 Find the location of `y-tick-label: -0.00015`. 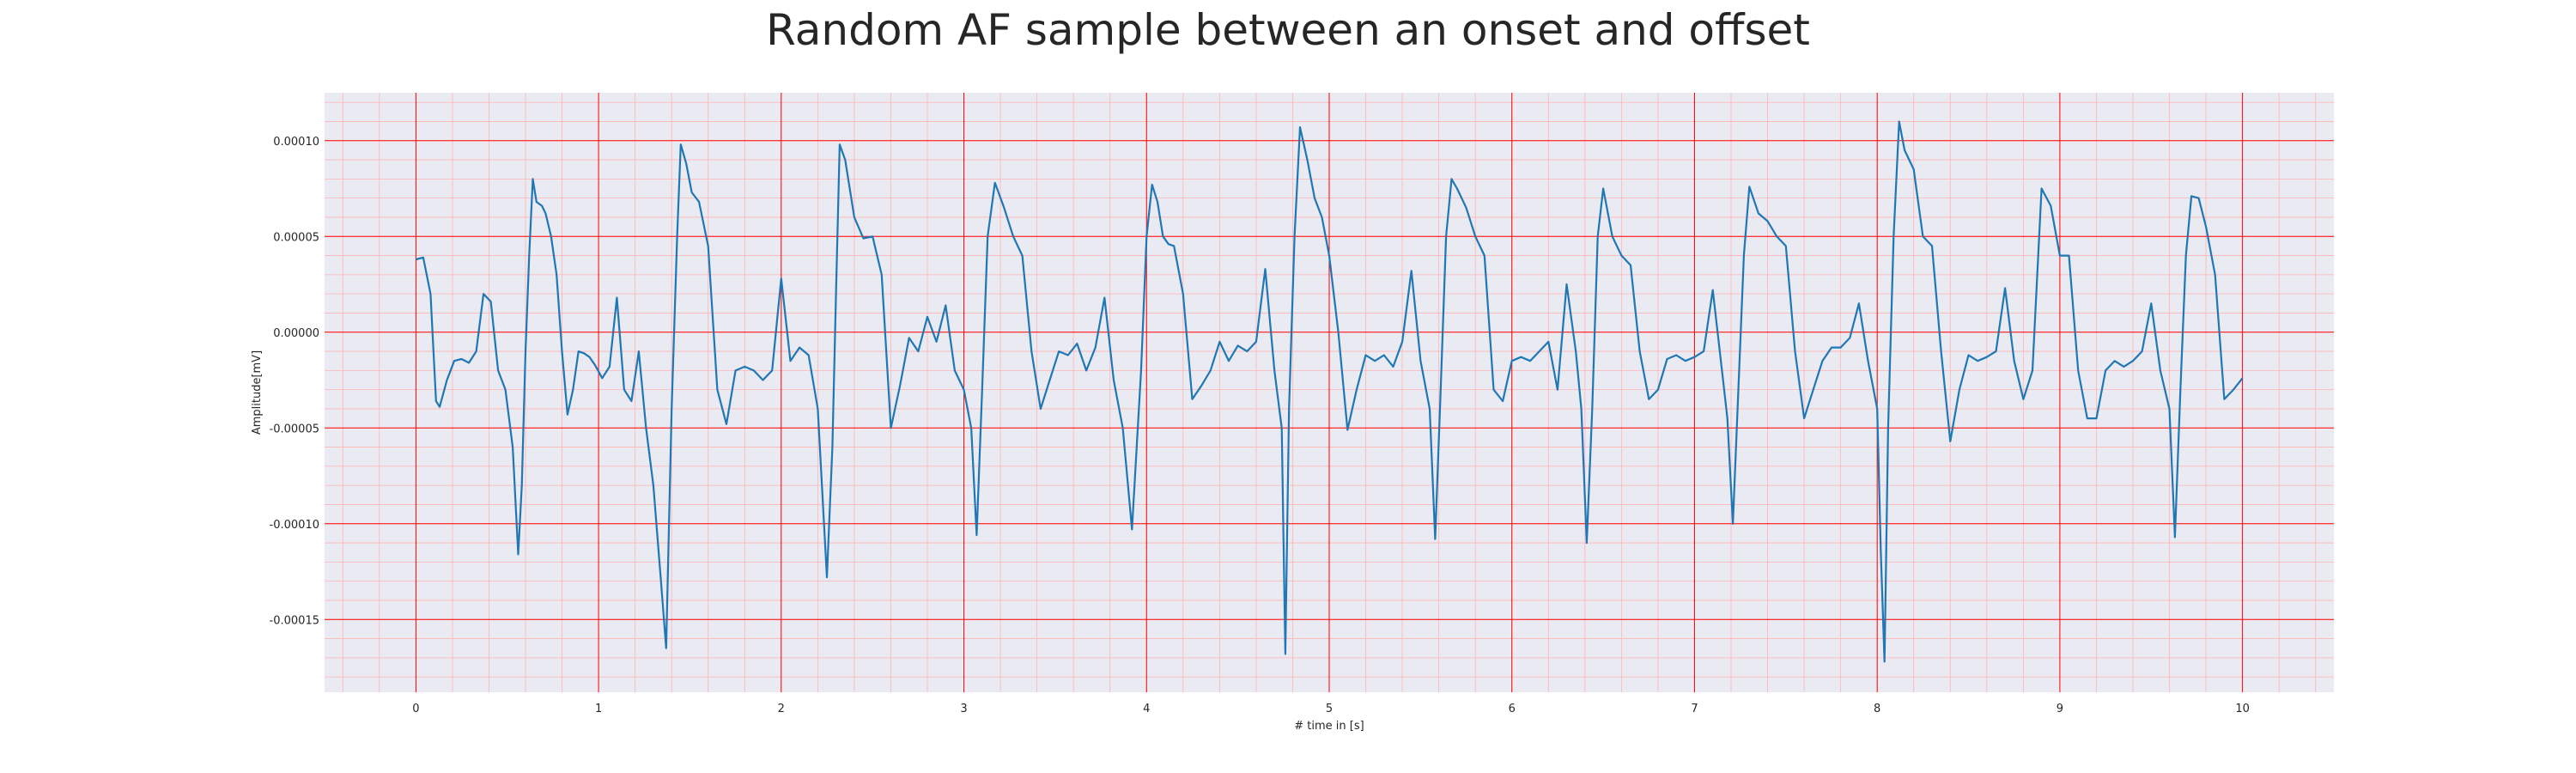

y-tick-label: -0.00015 is located at coordinates (294, 620).